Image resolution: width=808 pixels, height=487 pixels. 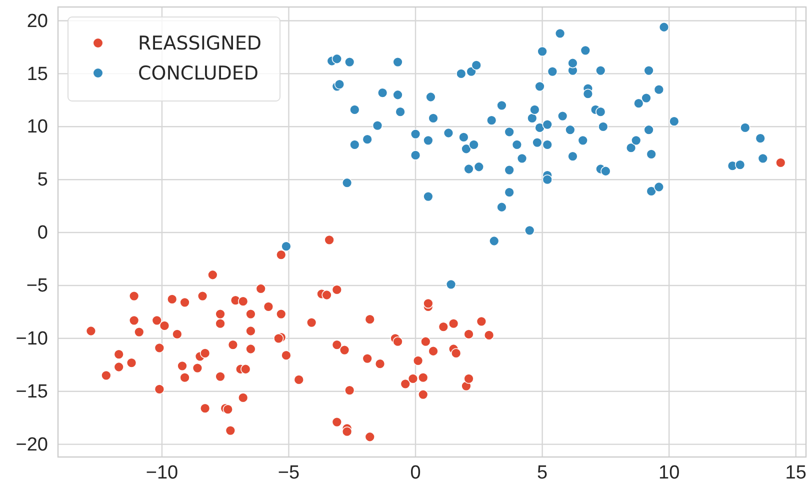 What do you see at coordinates (32, 445) in the screenshot?
I see `y-tick-label: −20` at bounding box center [32, 445].